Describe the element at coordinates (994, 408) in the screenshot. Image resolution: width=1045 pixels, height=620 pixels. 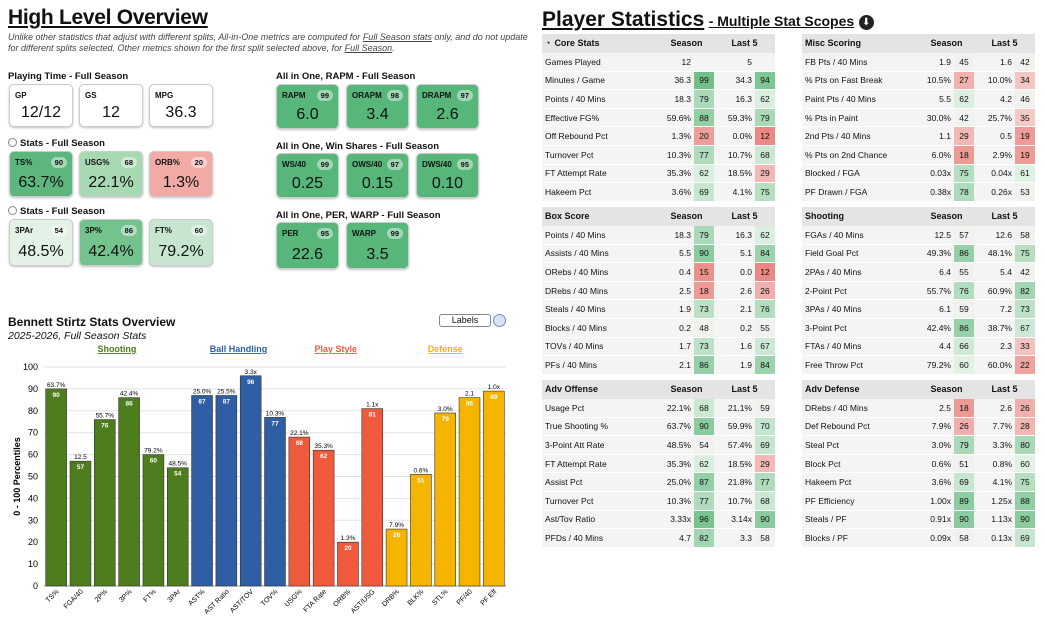
I see `stat-value: 2.6` at that location.